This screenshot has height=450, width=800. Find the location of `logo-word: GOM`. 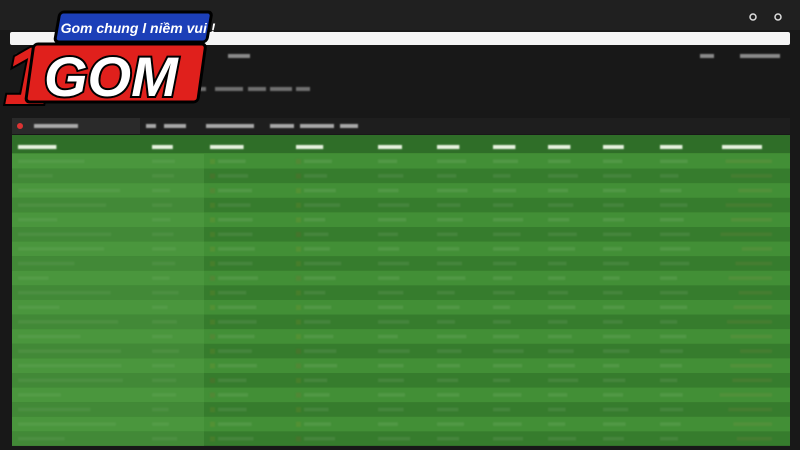

logo-word: GOM is located at coordinates (111, 76).